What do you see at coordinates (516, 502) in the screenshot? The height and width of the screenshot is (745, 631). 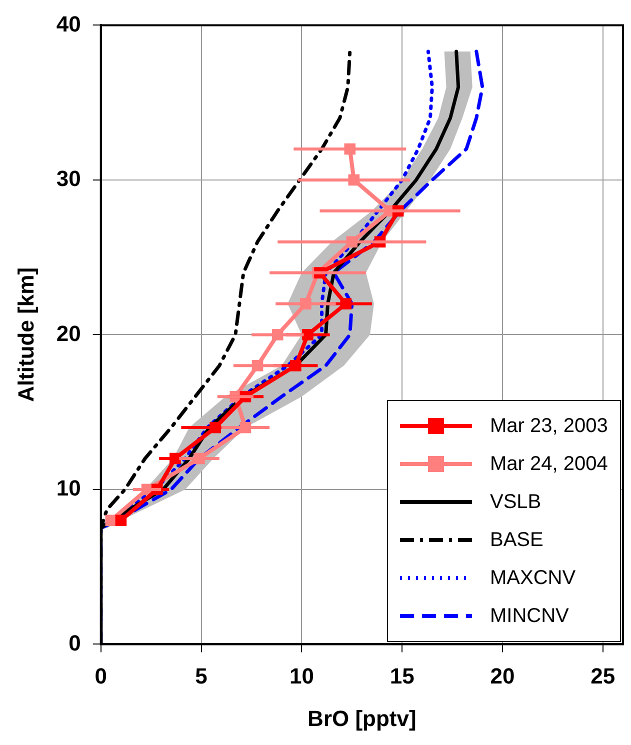 I see `legend-label: VSLB` at bounding box center [516, 502].